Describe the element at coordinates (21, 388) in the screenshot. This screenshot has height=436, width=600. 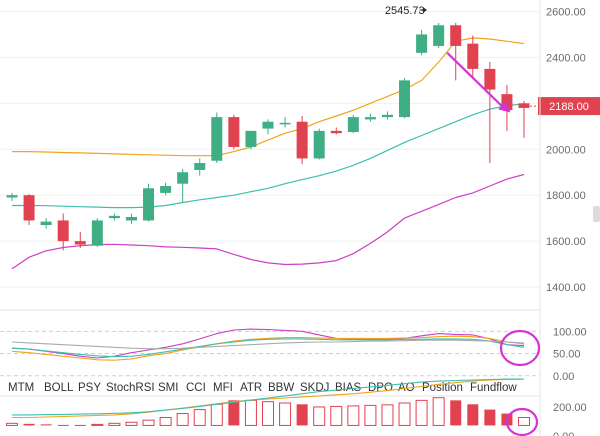
I see `indicator-tab-mtm: MTM` at that location.